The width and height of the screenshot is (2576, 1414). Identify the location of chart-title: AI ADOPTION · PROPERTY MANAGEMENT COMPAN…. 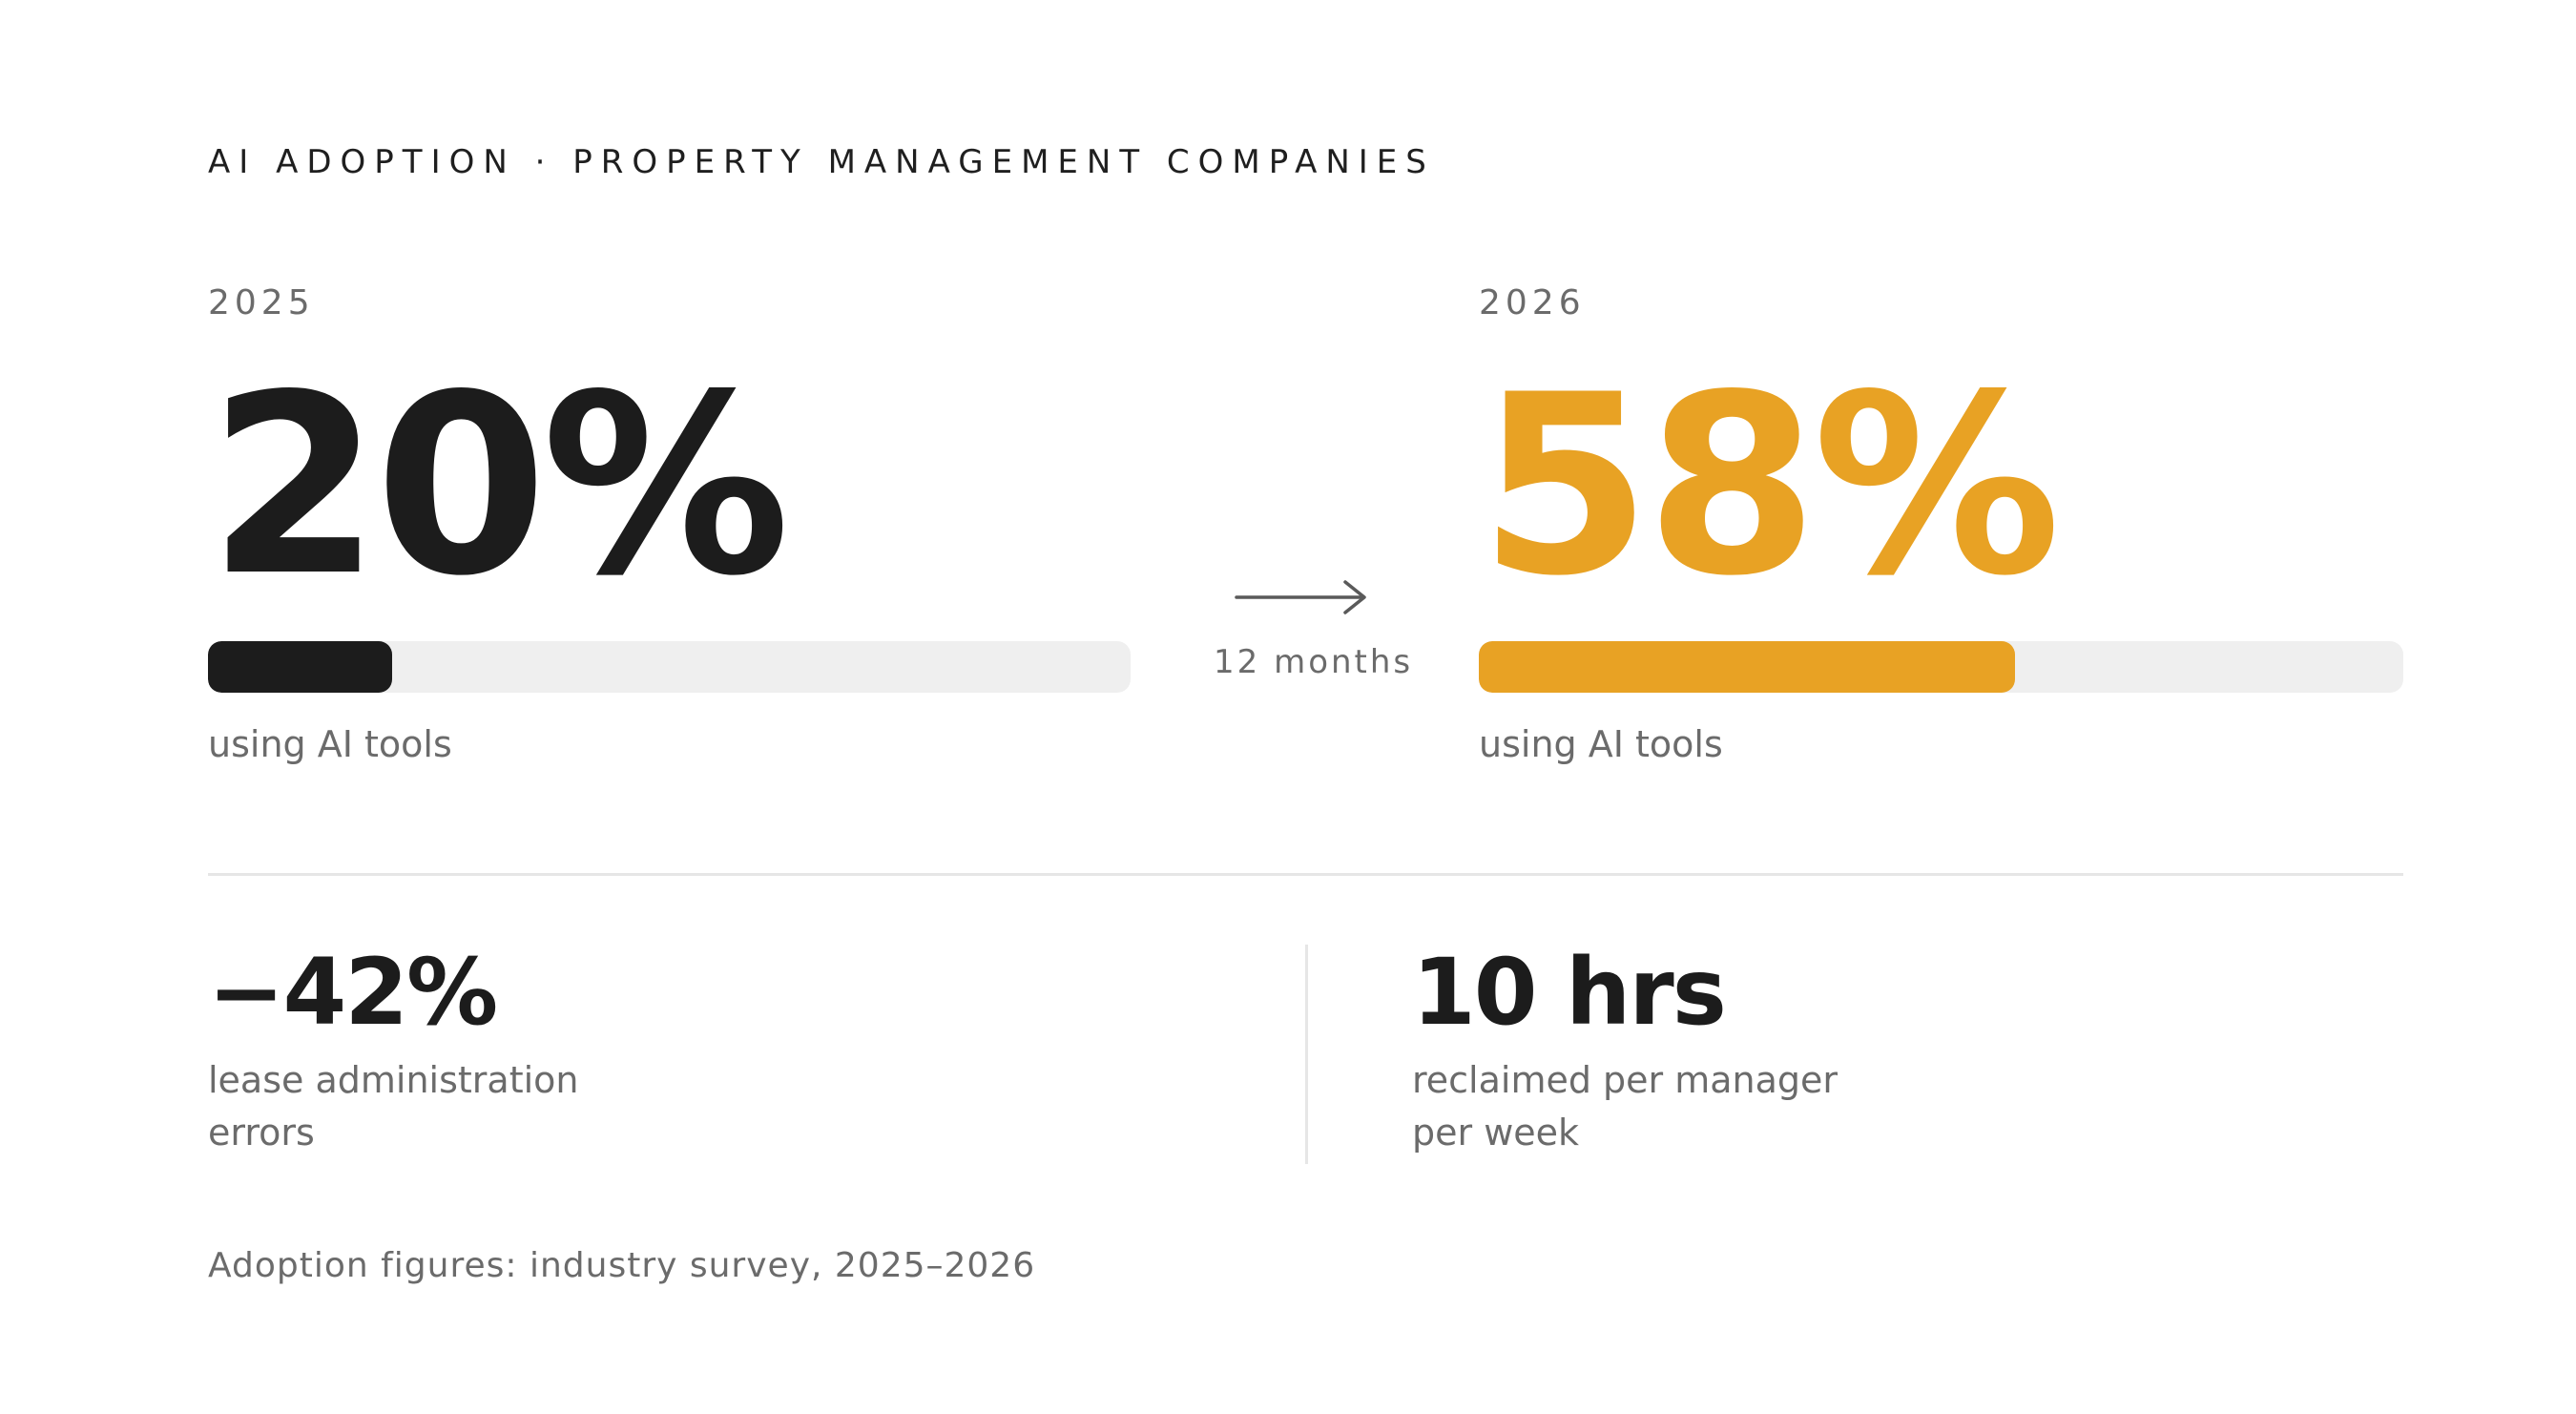
(821, 162).